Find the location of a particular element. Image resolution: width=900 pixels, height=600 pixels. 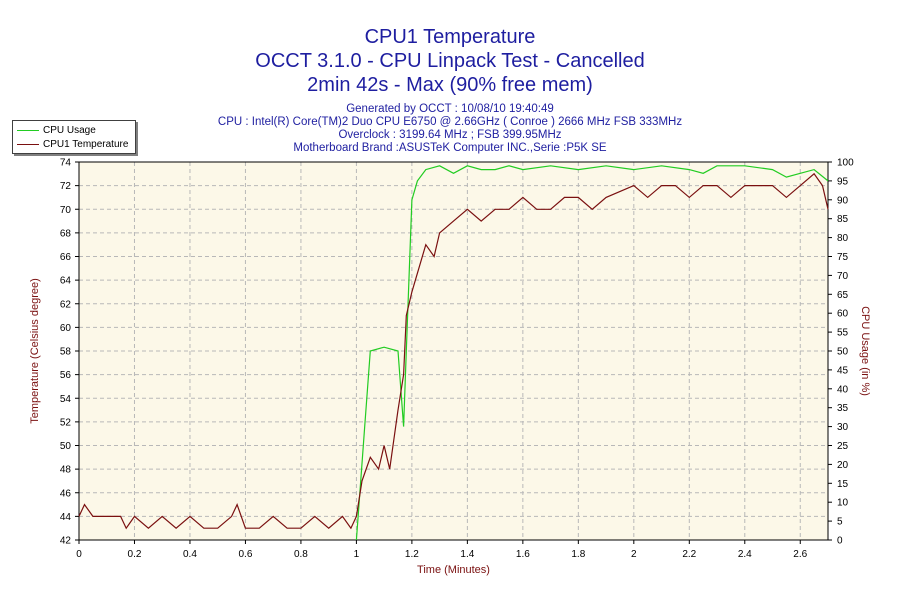

y-left-tick-label: 66 is located at coordinates (66, 257).